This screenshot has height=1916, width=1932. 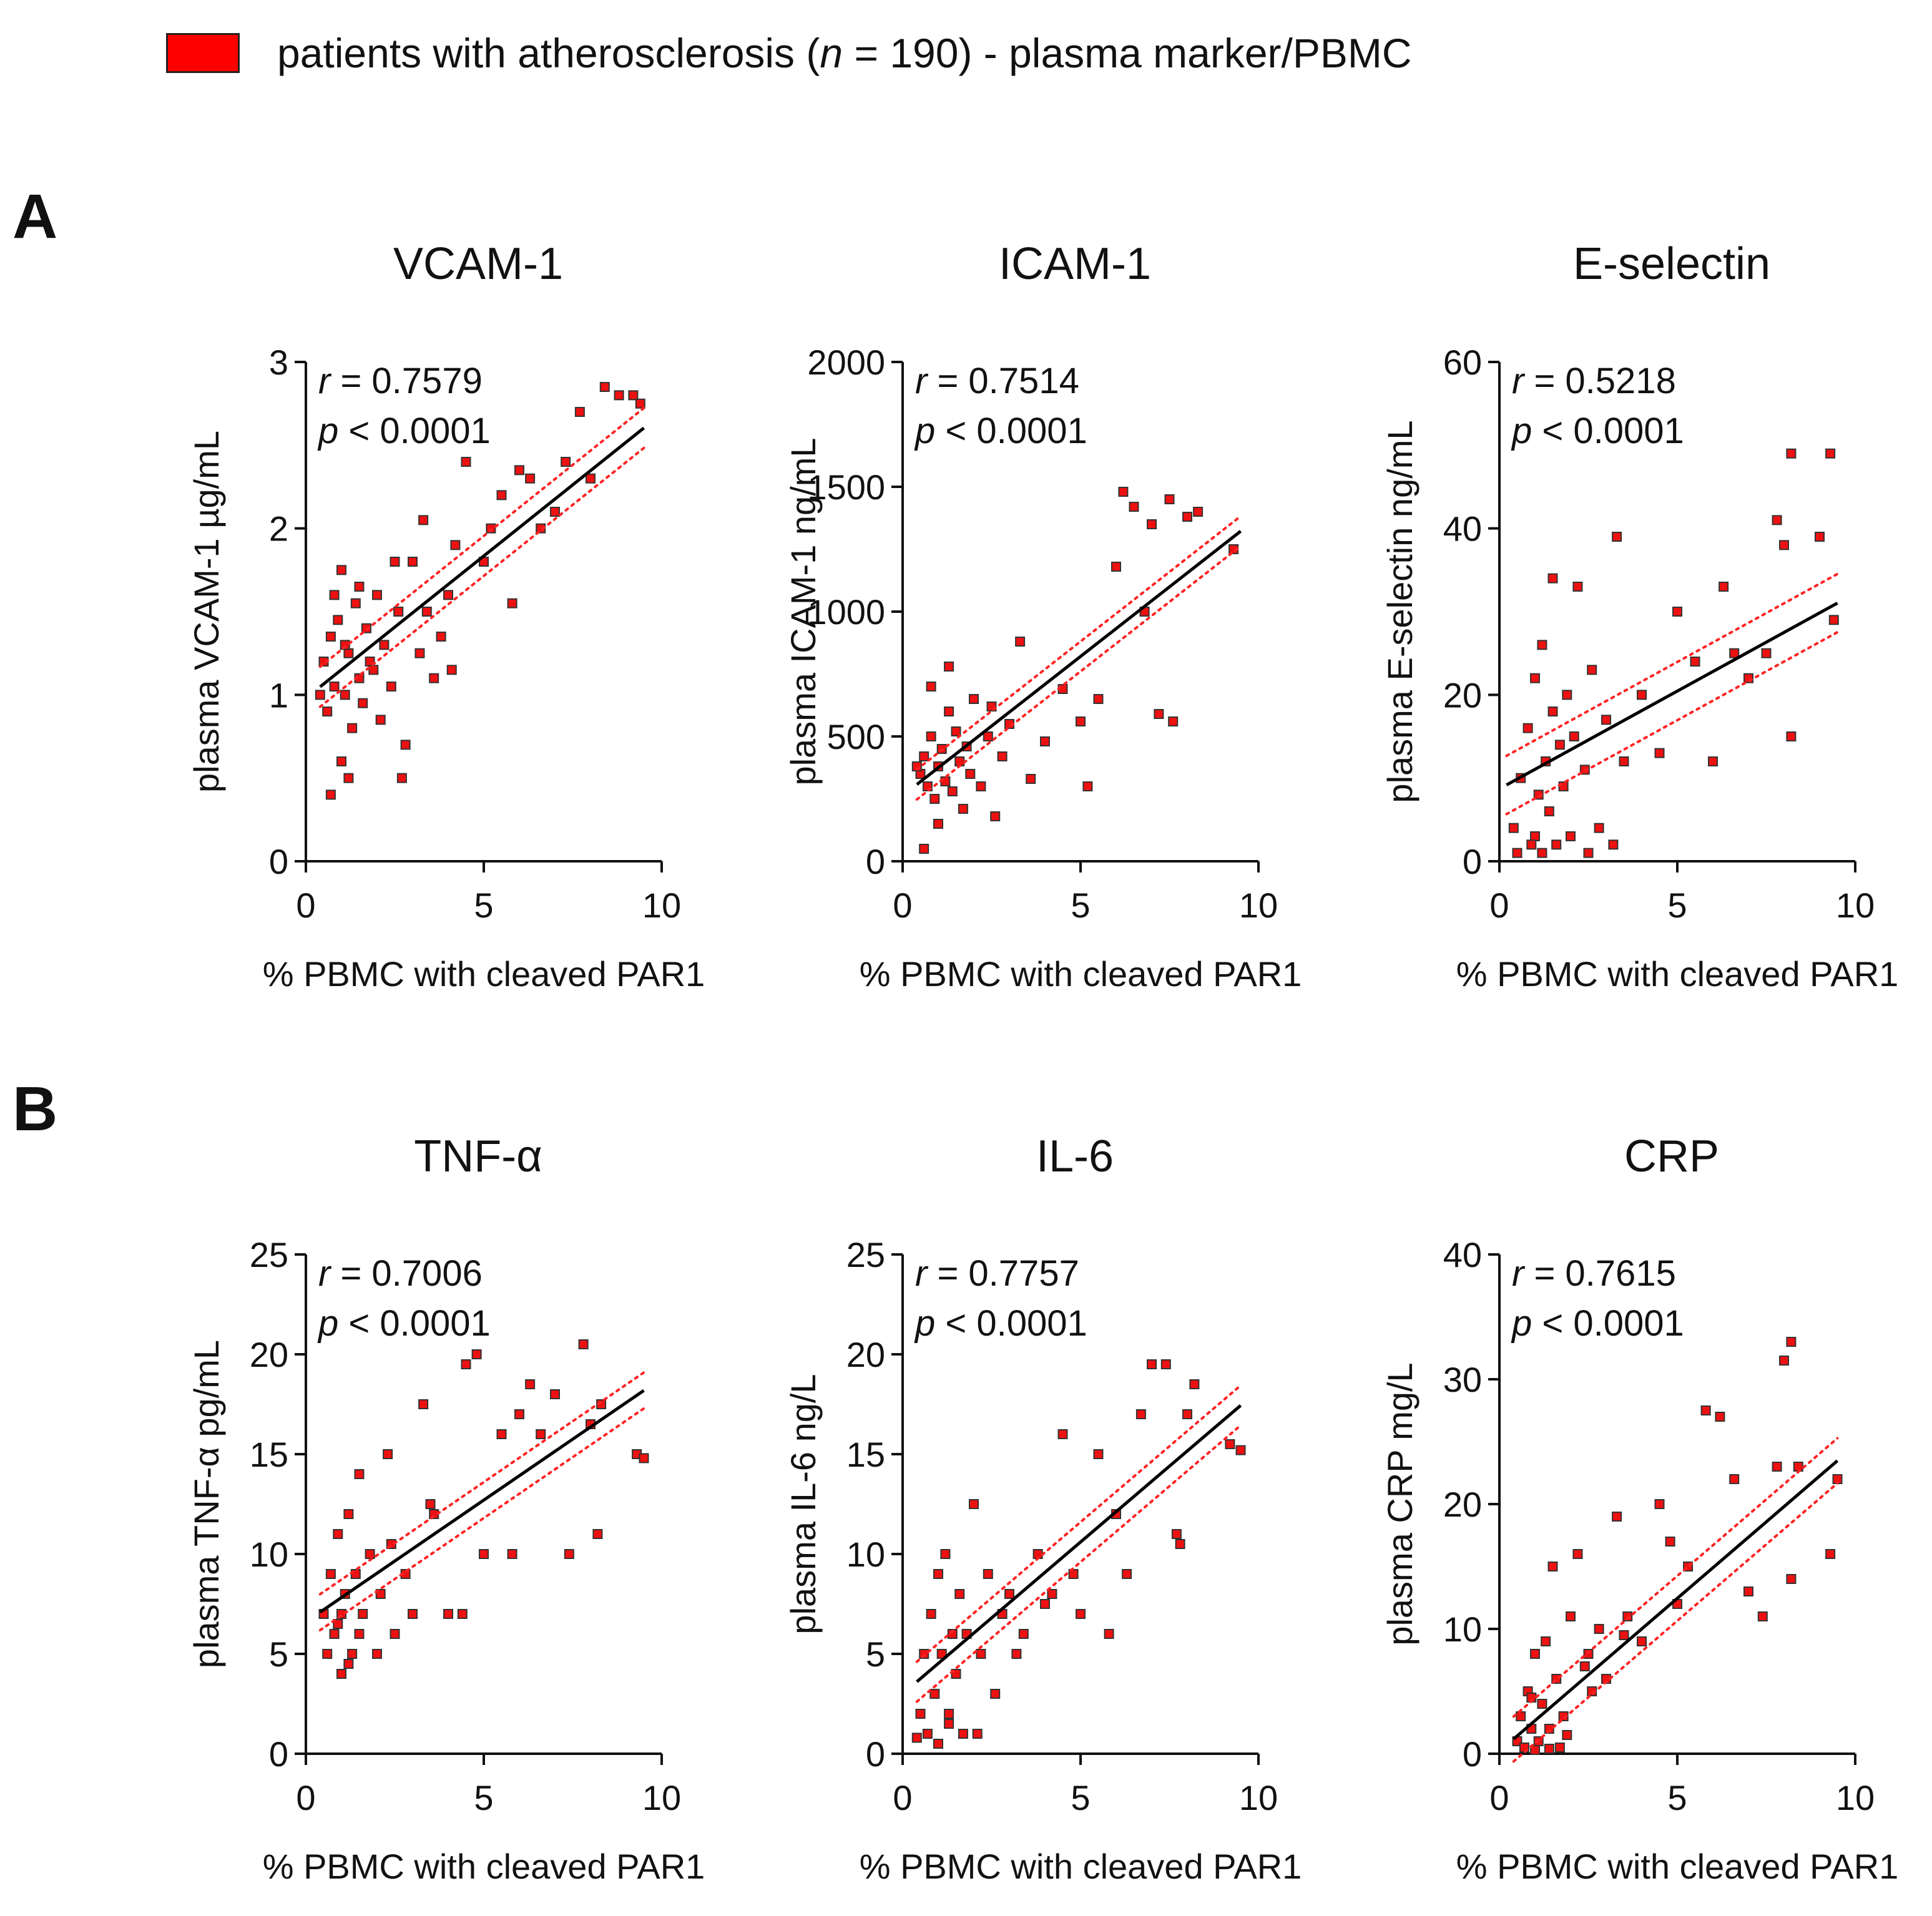 What do you see at coordinates (35, 1109) in the screenshot?
I see `panel-letter-b: B` at bounding box center [35, 1109].